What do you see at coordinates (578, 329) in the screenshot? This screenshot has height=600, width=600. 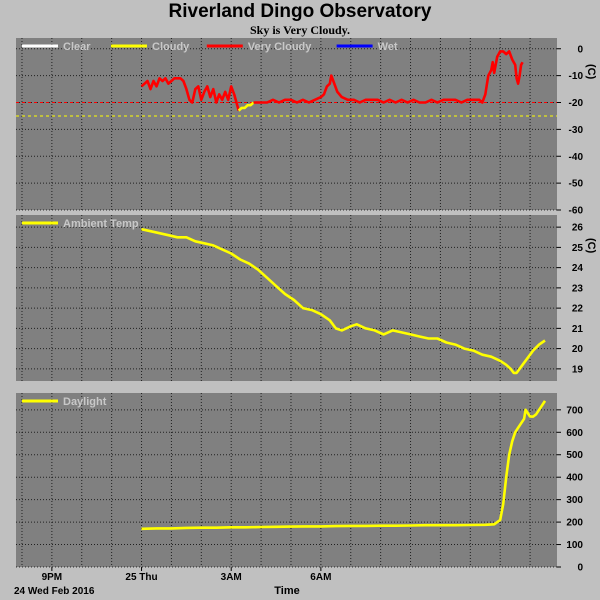 I see `y-tick-label: 21` at bounding box center [578, 329].